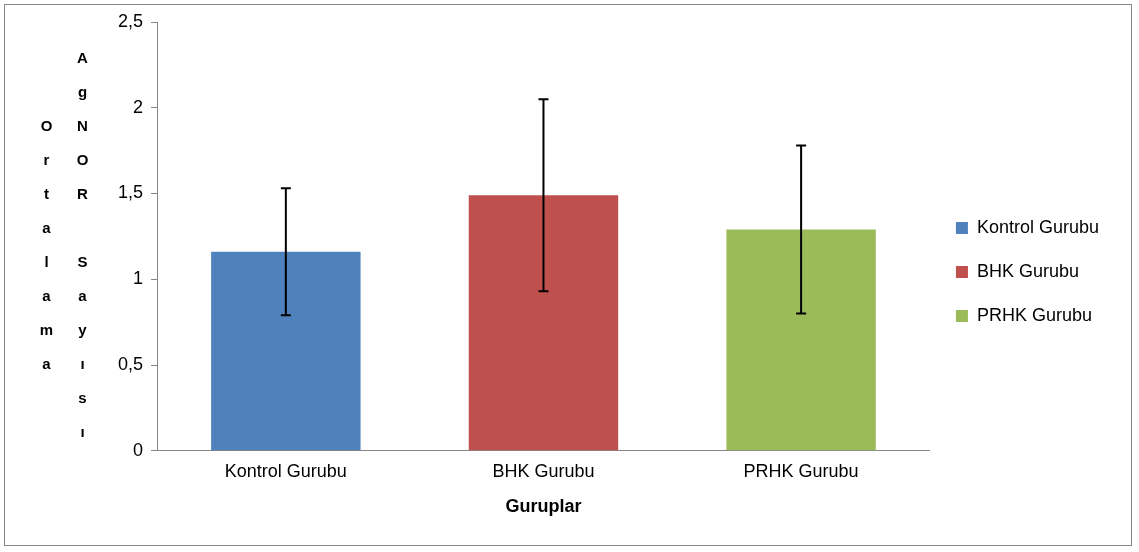  I want to click on x-tick-label: Kontrol Gurubu, so click(285, 470).